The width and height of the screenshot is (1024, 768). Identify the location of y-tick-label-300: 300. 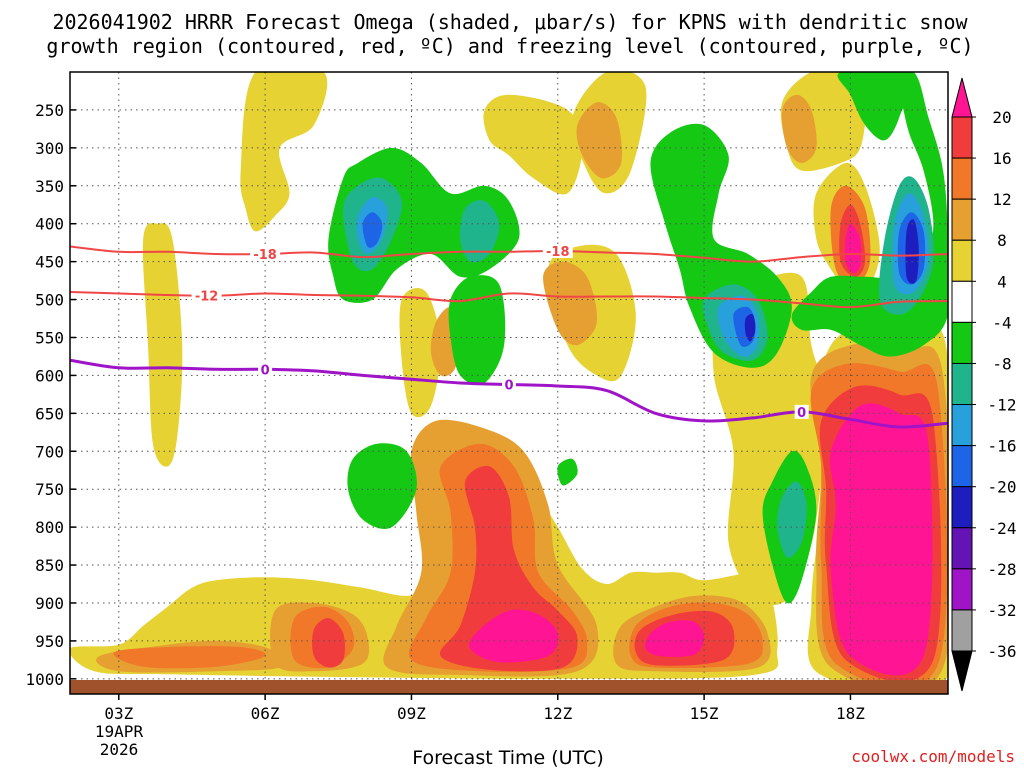
(49, 148).